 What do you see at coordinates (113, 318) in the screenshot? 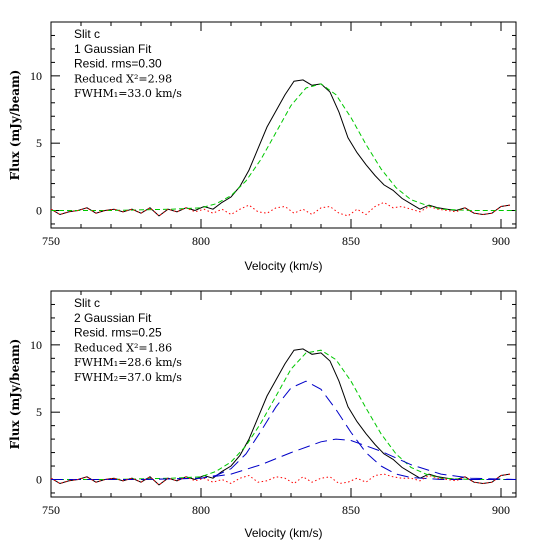
I see `annotation-line: 2 Gaussian Fit` at bounding box center [113, 318].